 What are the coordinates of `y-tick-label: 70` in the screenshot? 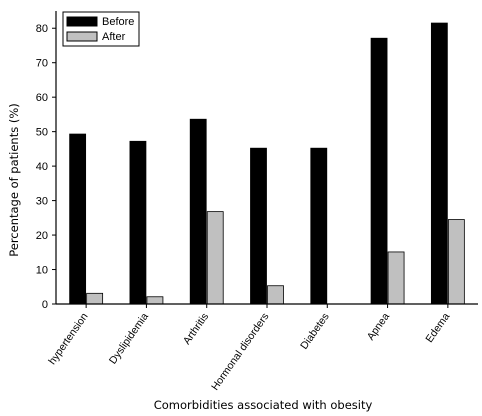 It's located at (42, 64).